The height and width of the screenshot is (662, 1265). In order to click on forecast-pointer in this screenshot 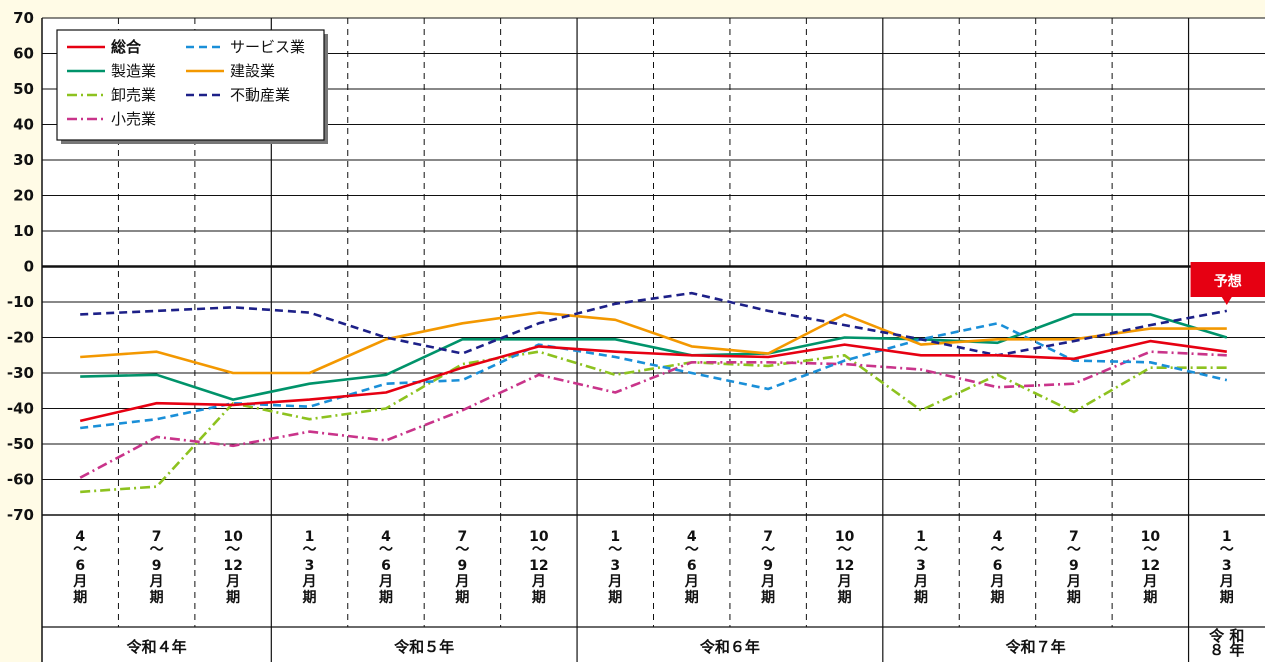, I will do `click(1226, 301)`.